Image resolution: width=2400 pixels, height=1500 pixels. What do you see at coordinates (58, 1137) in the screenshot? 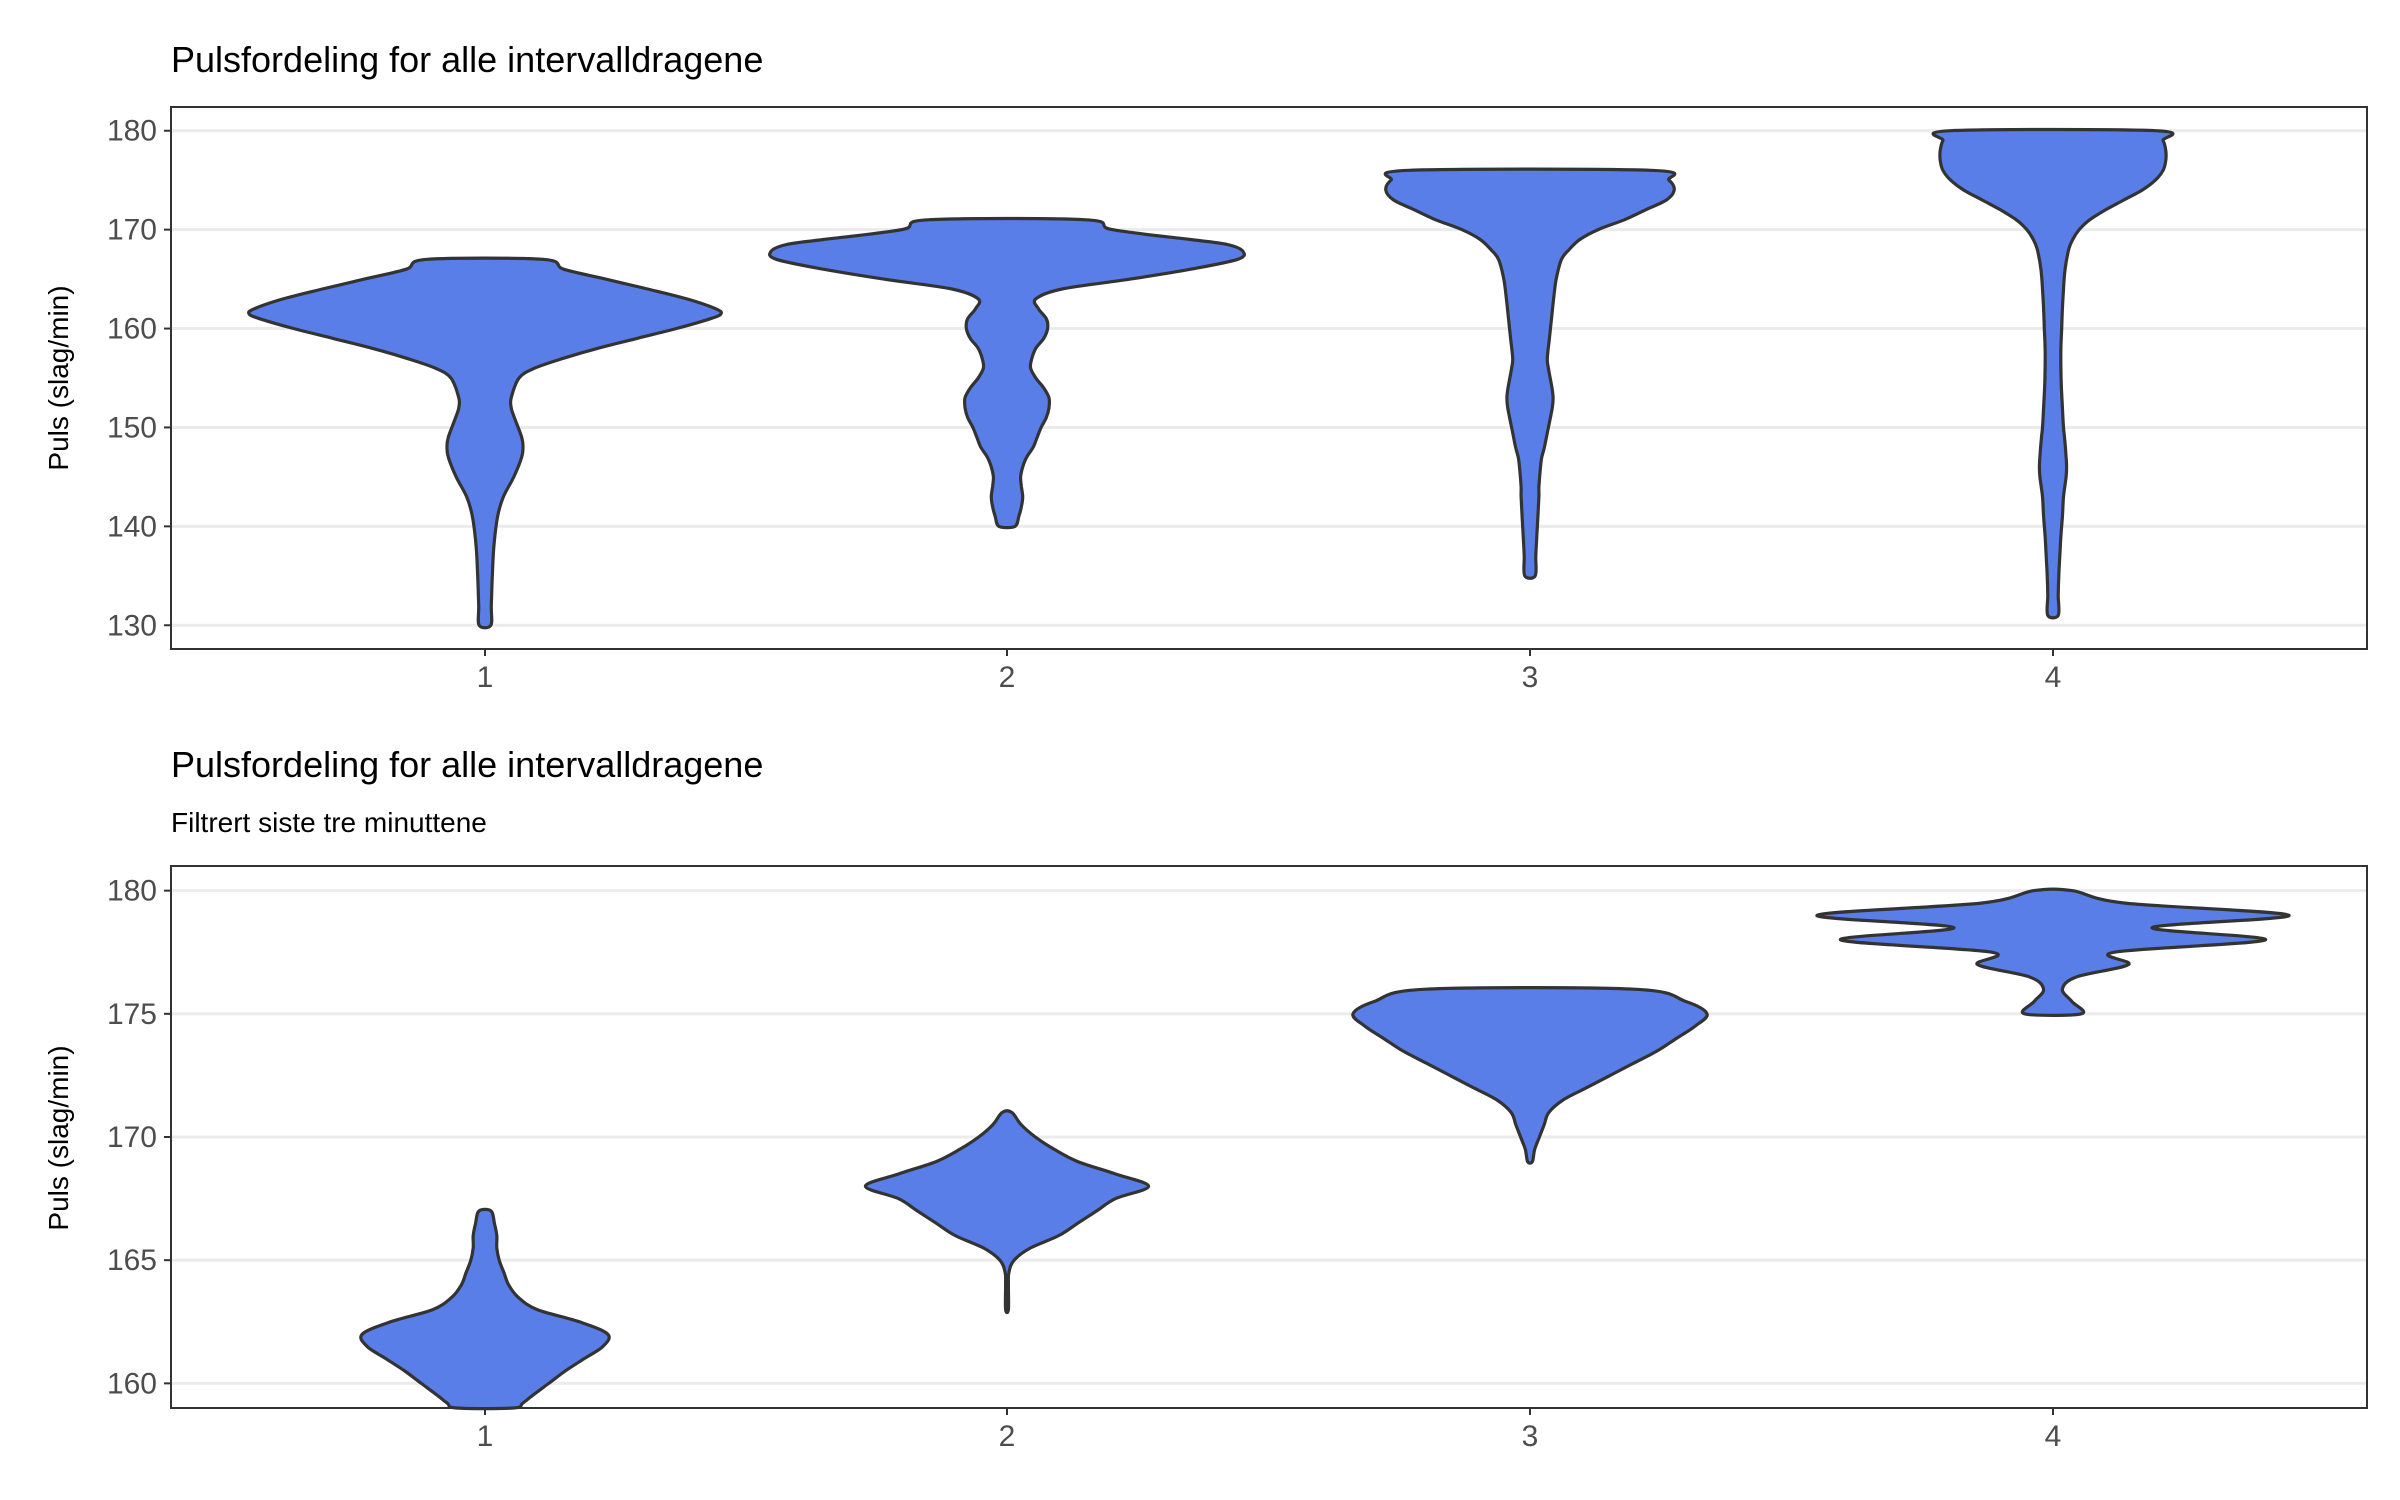
I see `panel-bottom-y-axis-label: Puls (slag/min)` at bounding box center [58, 1137].